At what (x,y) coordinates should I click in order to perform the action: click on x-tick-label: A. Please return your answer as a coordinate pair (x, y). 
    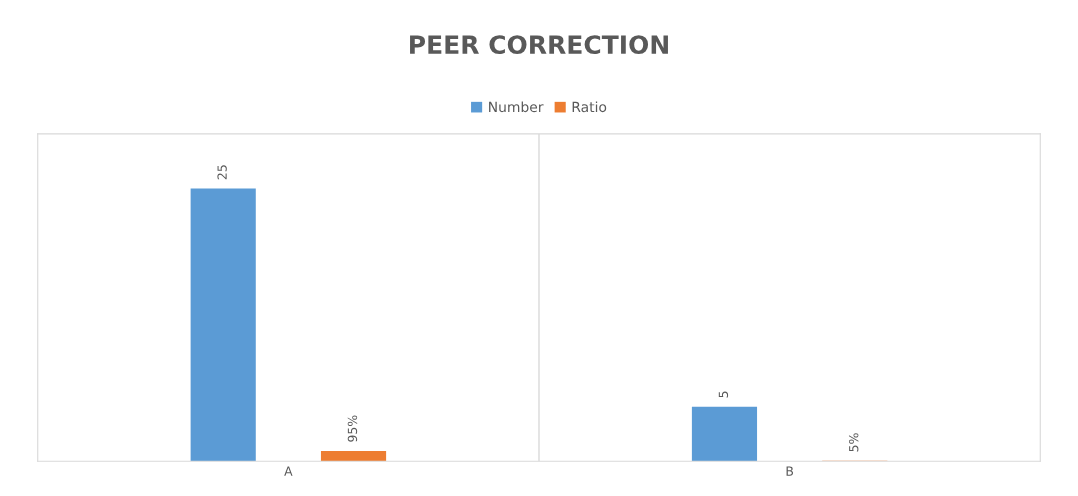
    Looking at the image, I should click on (288, 471).